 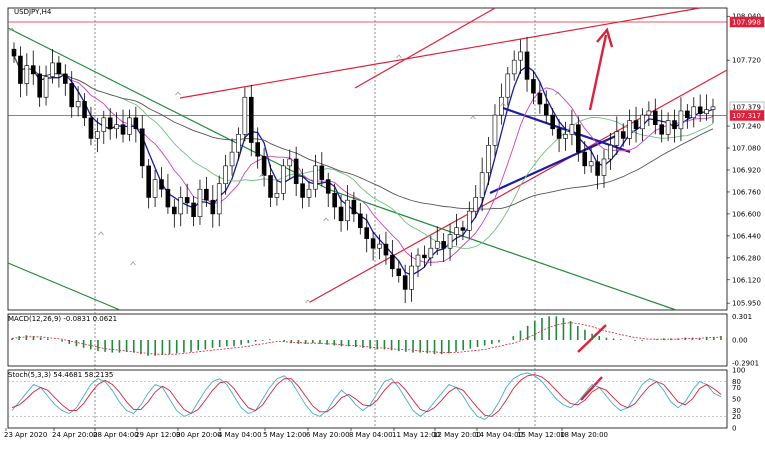 I want to click on x-tick-label: 15 May 12:00, so click(x=541, y=435).